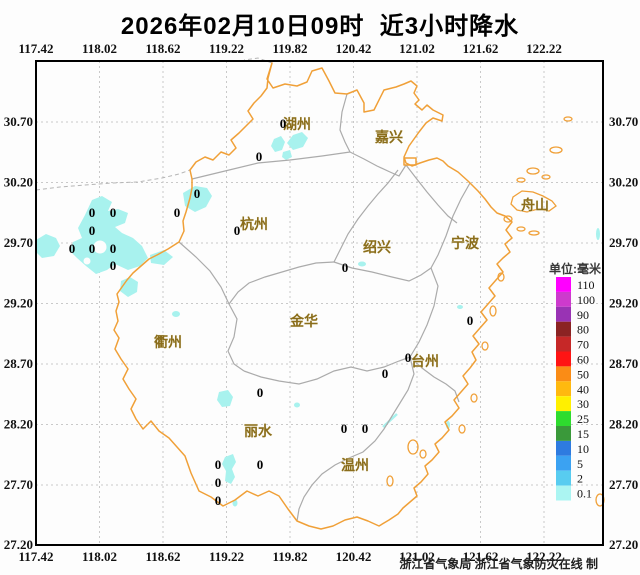  I want to click on legend-value: 100, so click(586, 300).